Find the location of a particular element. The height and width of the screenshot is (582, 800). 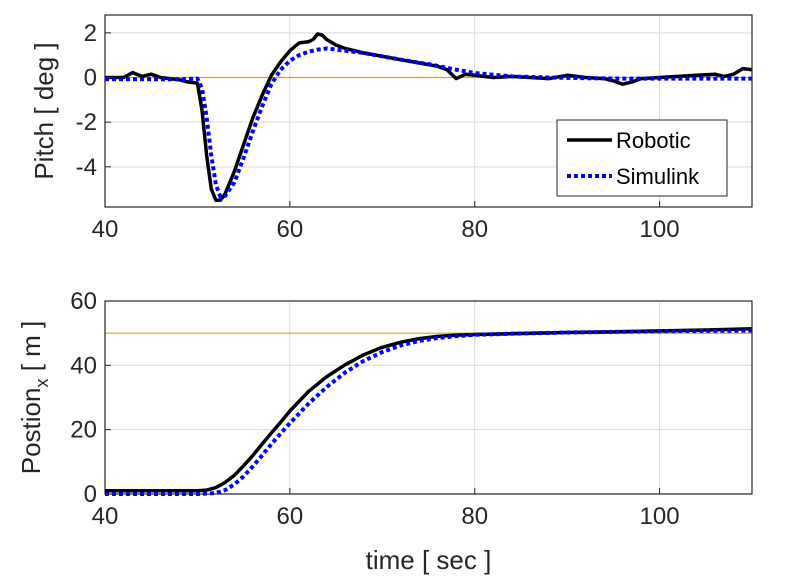

position-xlabel: time [ sec ] is located at coordinates (429, 560).